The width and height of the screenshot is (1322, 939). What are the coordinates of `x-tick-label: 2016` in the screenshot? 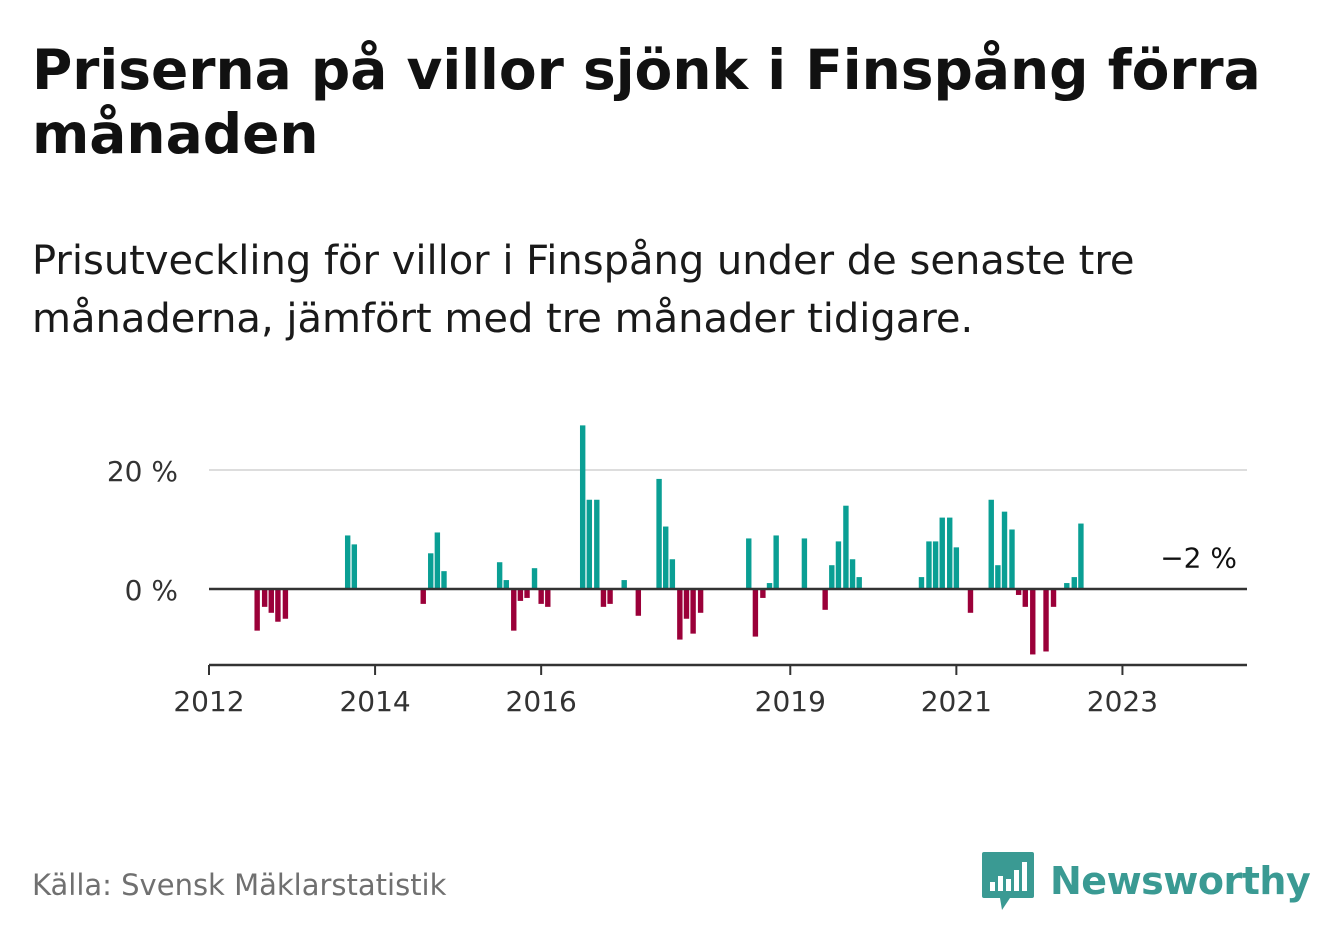 It's located at (541, 701).